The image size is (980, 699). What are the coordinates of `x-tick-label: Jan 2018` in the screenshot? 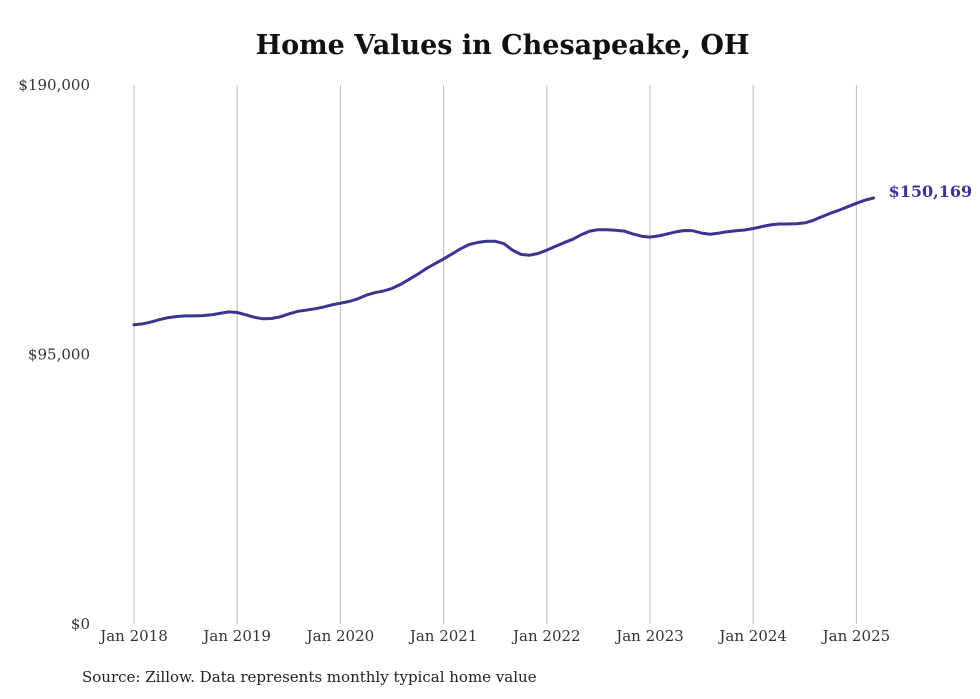 It's located at (133, 636).